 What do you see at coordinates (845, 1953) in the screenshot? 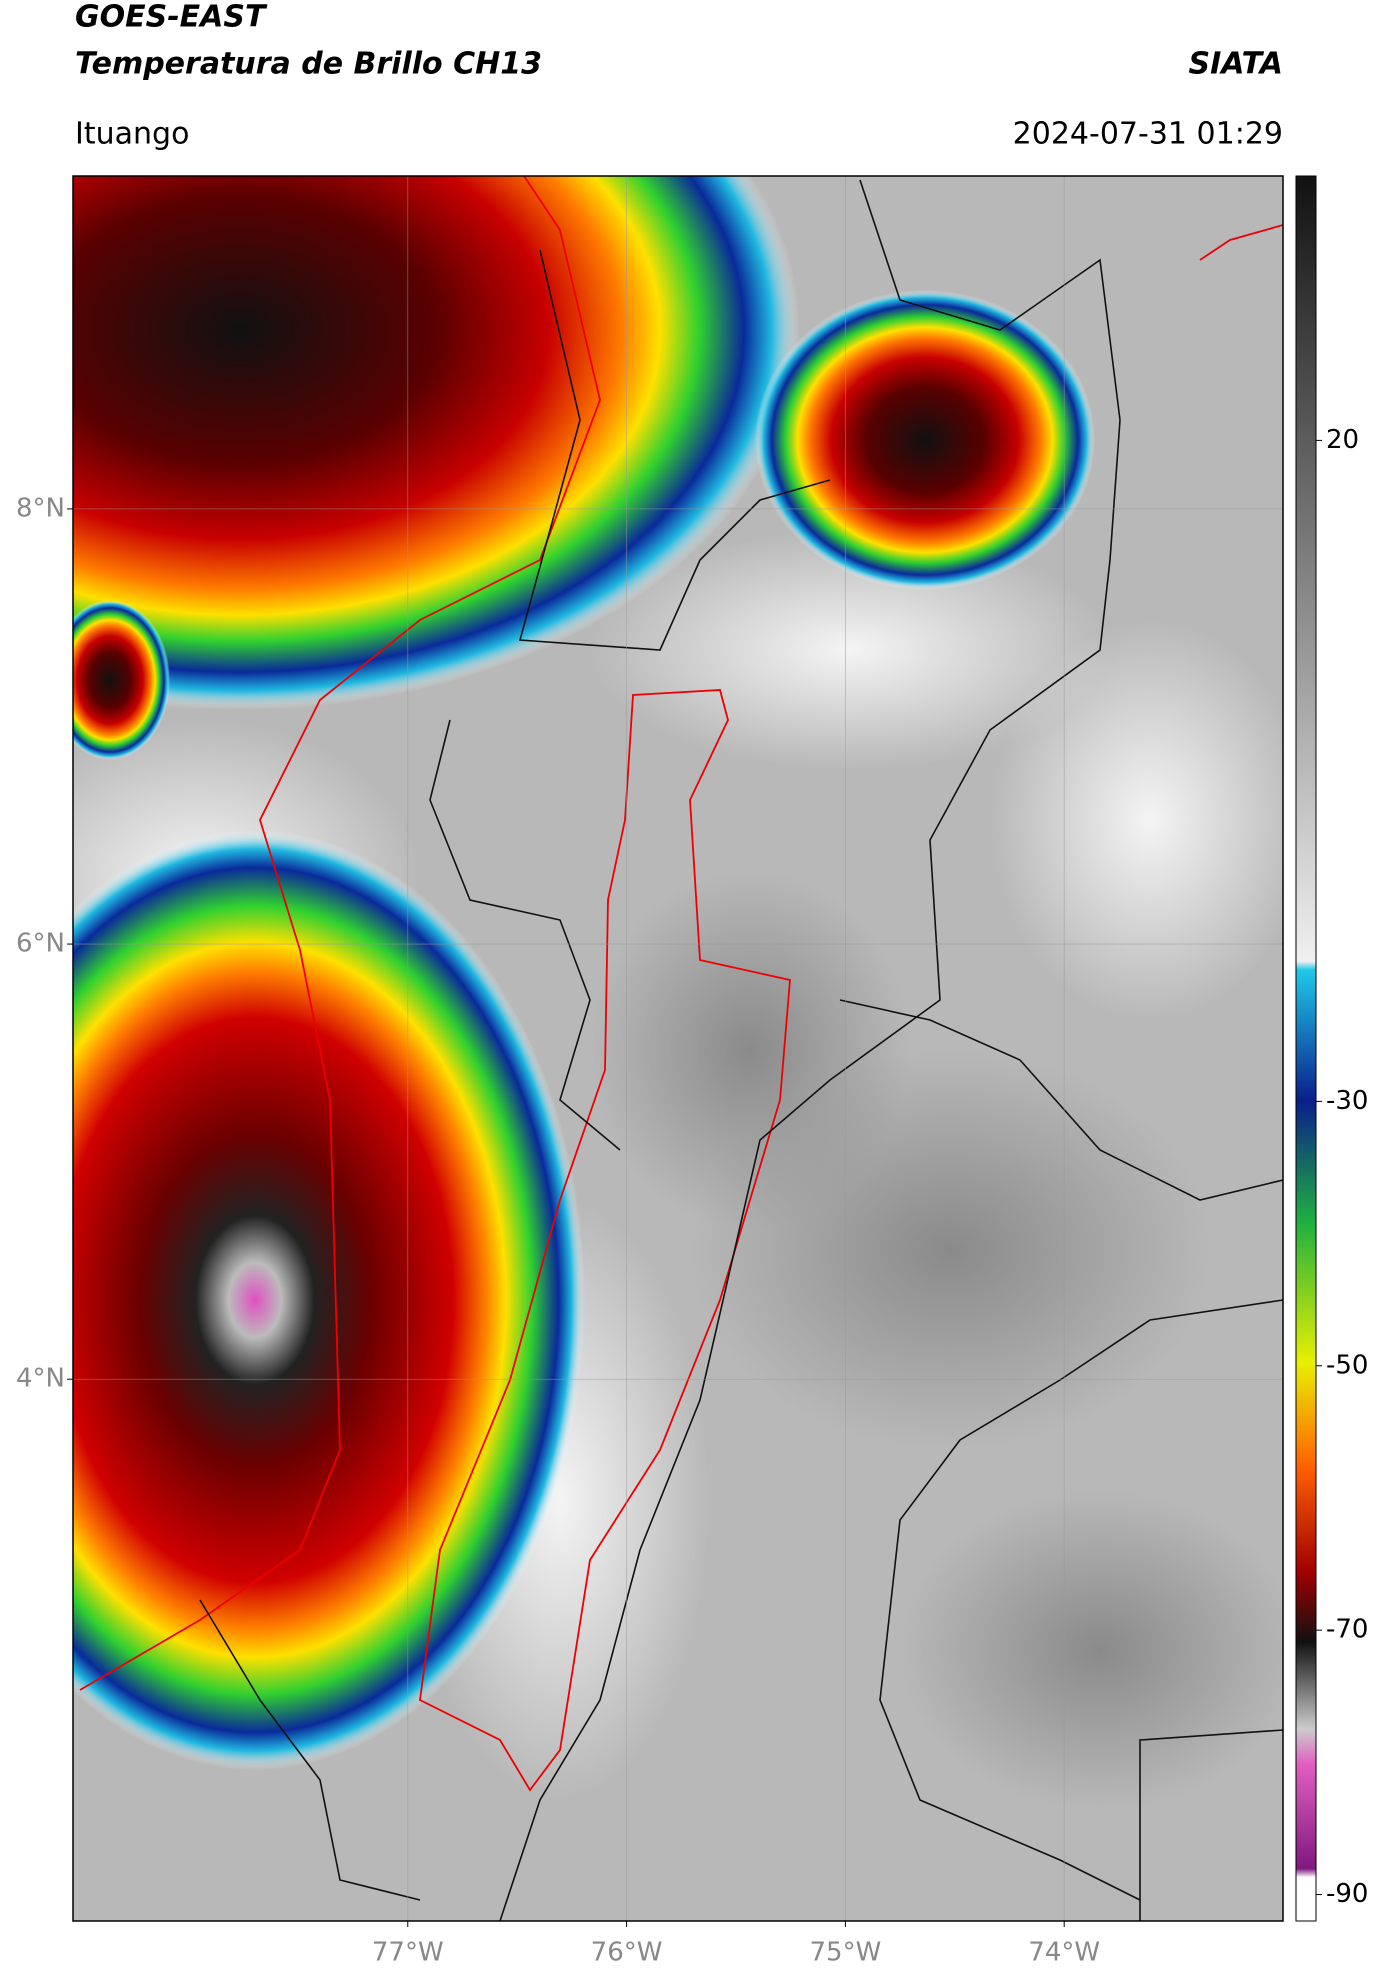
I see `x-tick-label: 75°W` at bounding box center [845, 1953].